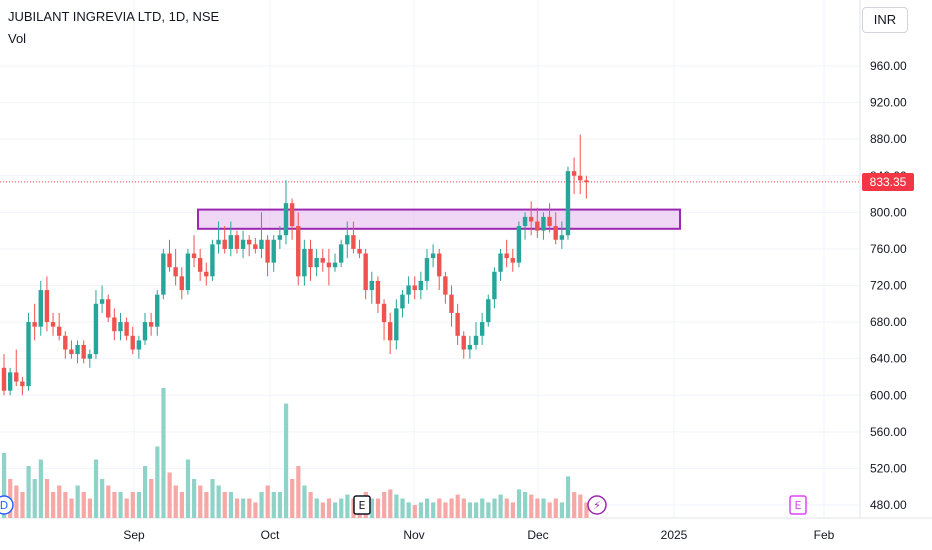 The image size is (932, 550). What do you see at coordinates (885, 20) in the screenshot?
I see `currency-button: INR` at bounding box center [885, 20].